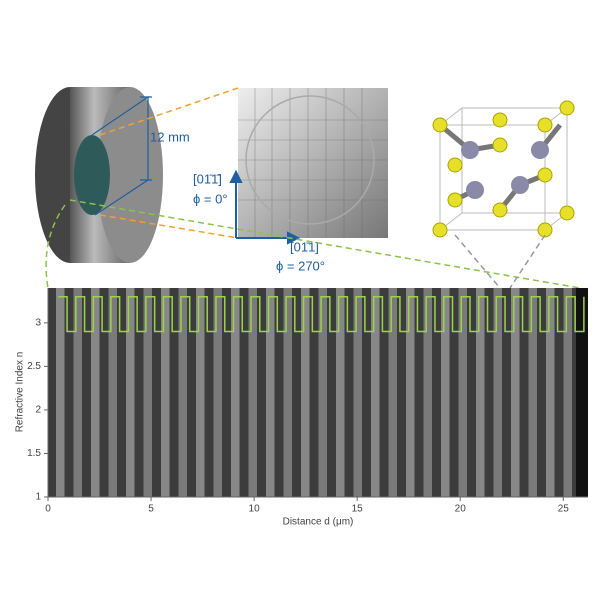 The height and width of the screenshot is (594, 600). What do you see at coordinates (358, 509) in the screenshot?
I see `x-tick-label: 15` at bounding box center [358, 509].